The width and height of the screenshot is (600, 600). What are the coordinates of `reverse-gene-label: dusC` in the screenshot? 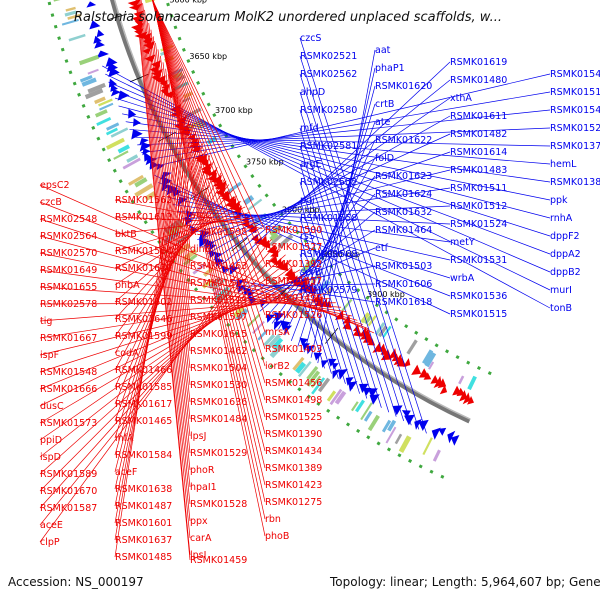 It's located at (52, 406).